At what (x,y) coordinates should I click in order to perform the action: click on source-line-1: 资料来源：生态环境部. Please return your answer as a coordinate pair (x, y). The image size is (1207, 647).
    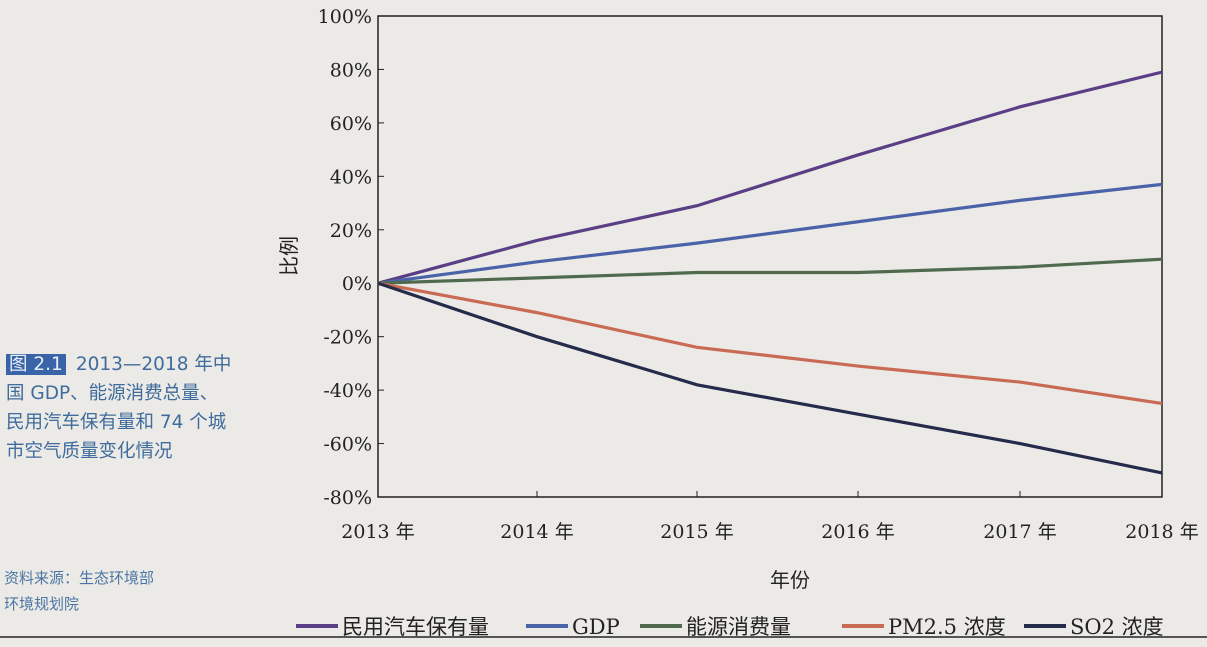
    Looking at the image, I should click on (79, 578).